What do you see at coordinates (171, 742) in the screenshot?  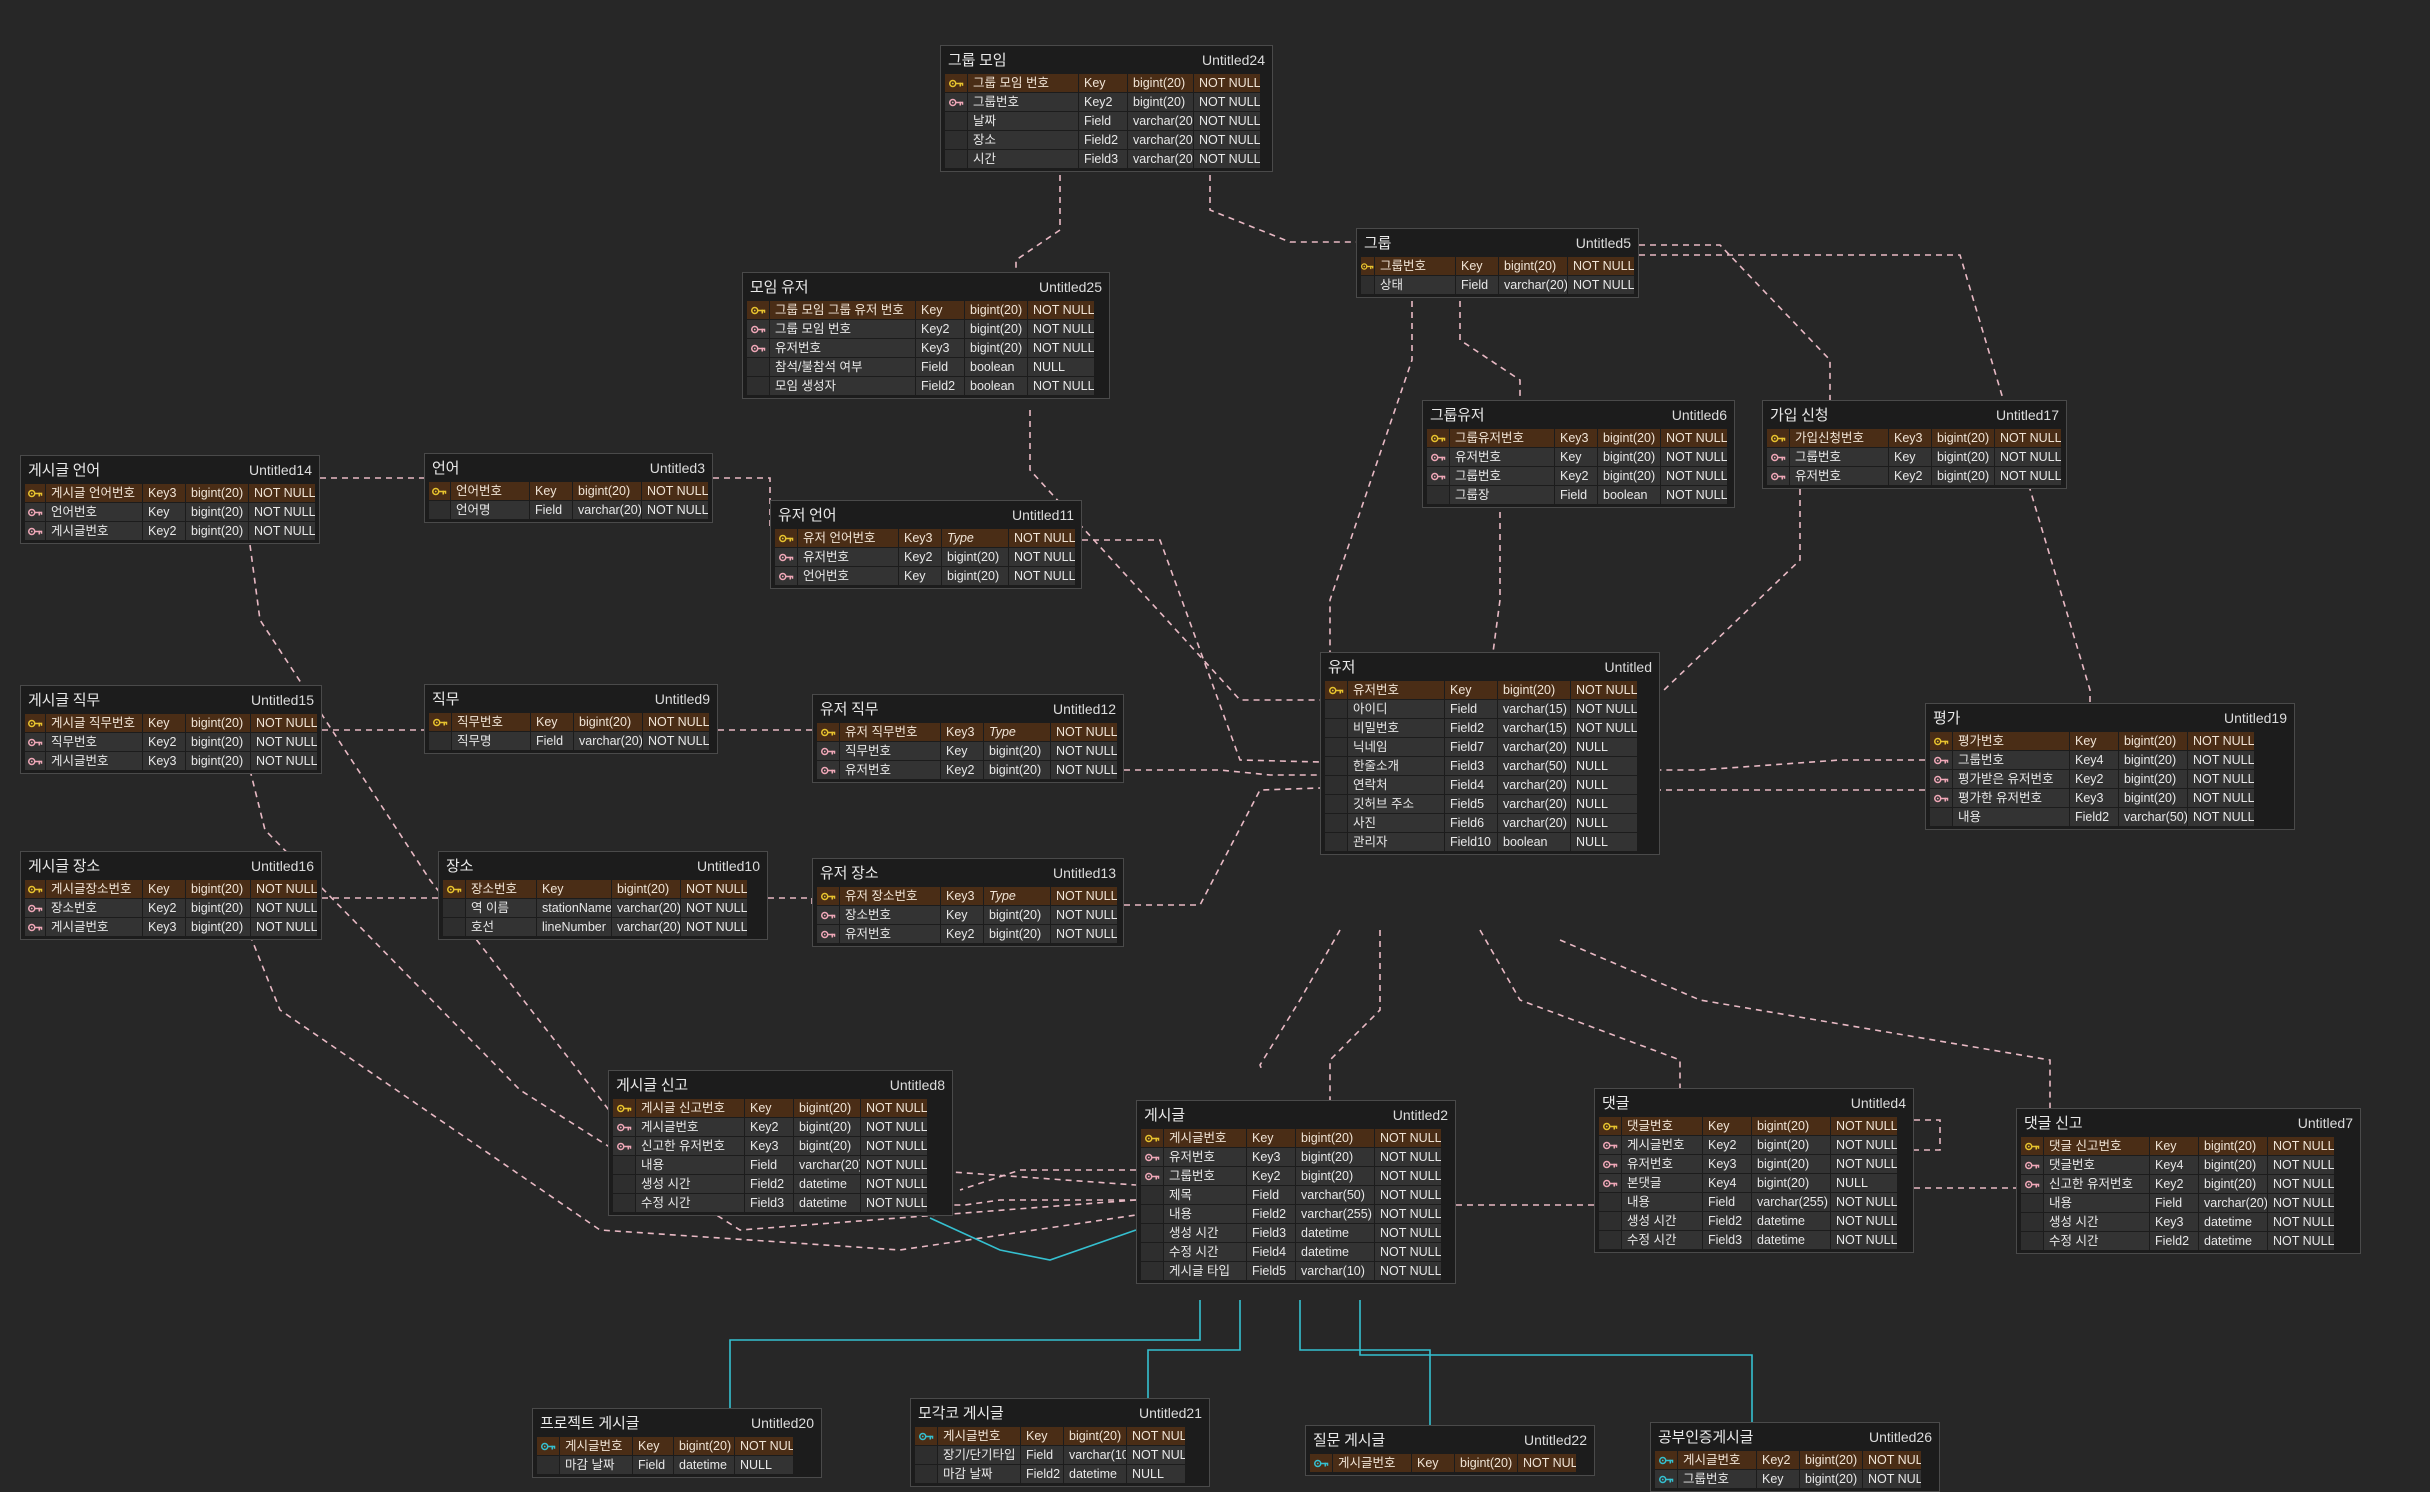 I see `field-row: 직무번호 Key2 bigint(20) NOT NULL` at bounding box center [171, 742].